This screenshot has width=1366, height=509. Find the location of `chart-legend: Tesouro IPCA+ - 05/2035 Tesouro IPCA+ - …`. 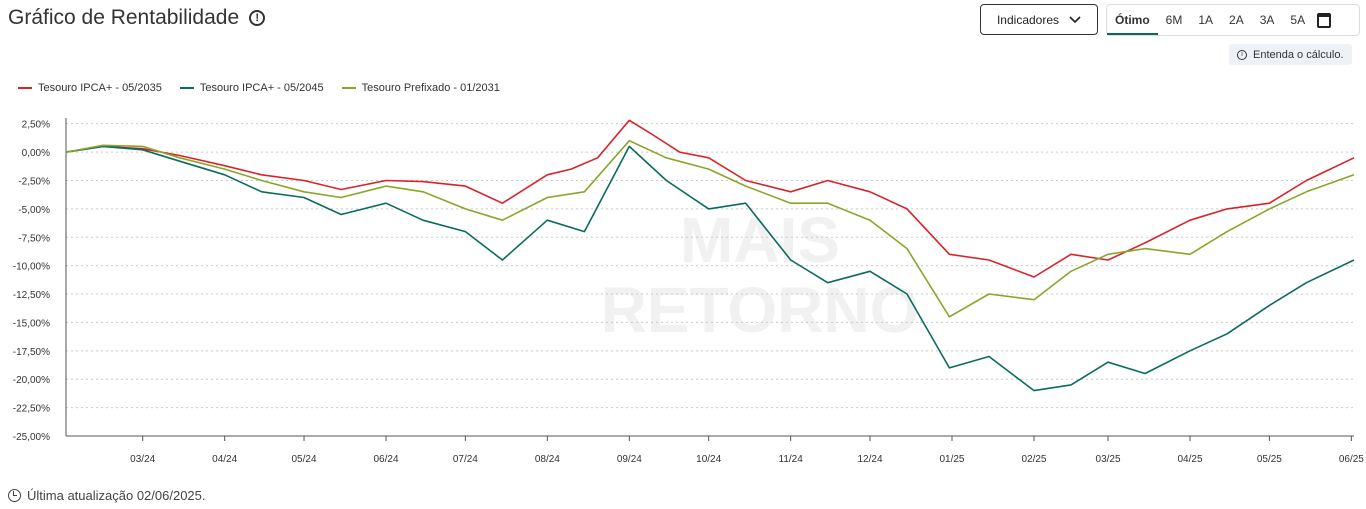

chart-legend: Tesouro IPCA+ - 05/2035 Tesouro IPCA+ - … is located at coordinates (259, 88).